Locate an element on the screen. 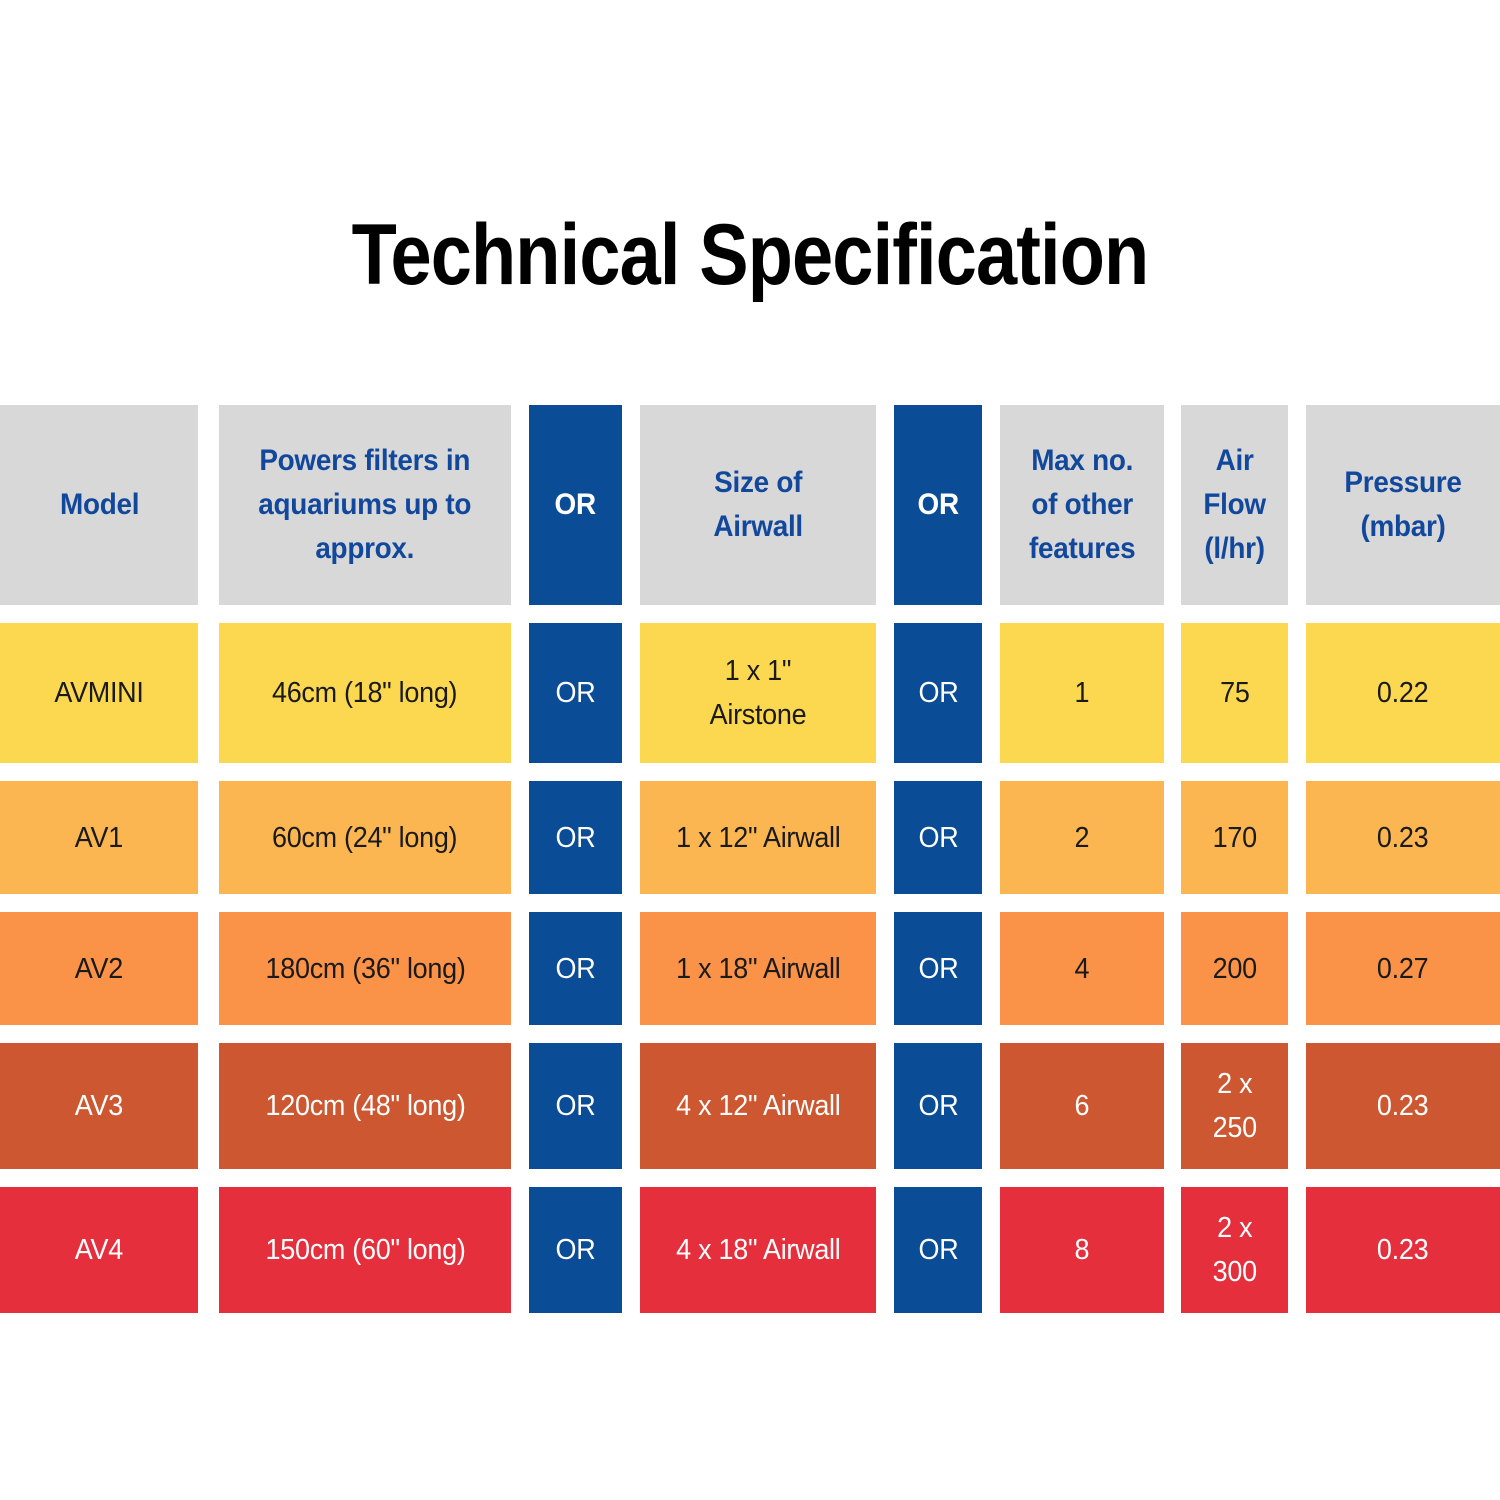  cell-model: AV1 is located at coordinates (99, 837).